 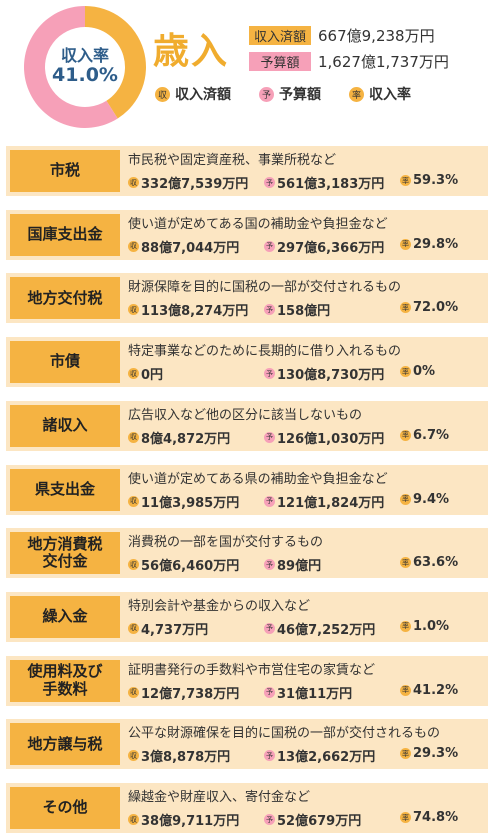 I want to click on category-description: 公平な財源確保を目的に国税の一部が交付されるもの, so click(x=284, y=734).